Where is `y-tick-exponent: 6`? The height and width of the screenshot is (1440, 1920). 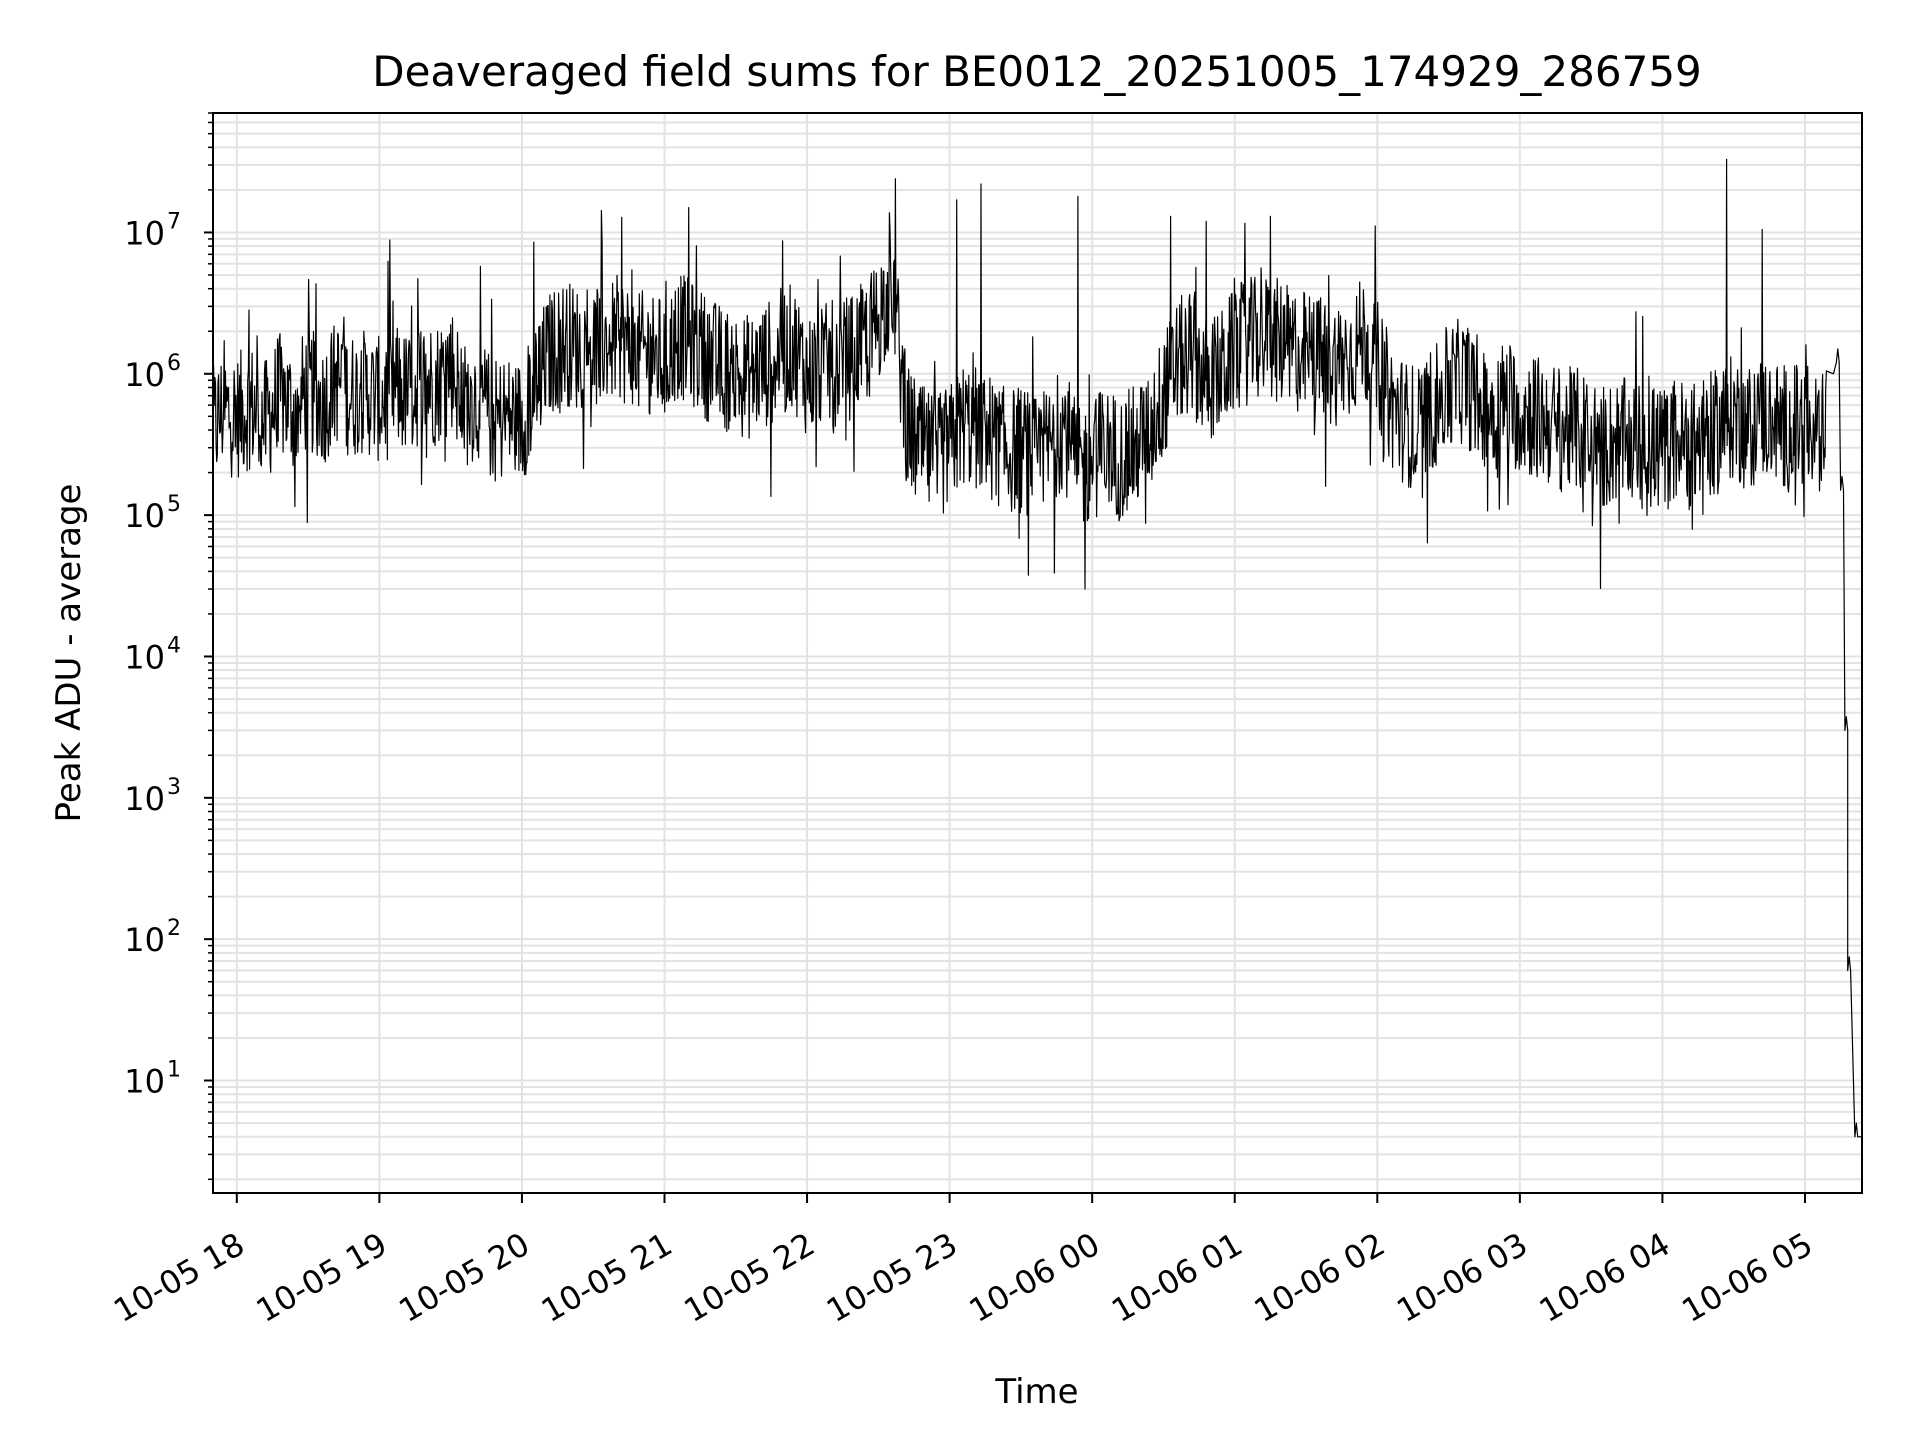
y-tick-exponent: 6 is located at coordinates (174, 363).